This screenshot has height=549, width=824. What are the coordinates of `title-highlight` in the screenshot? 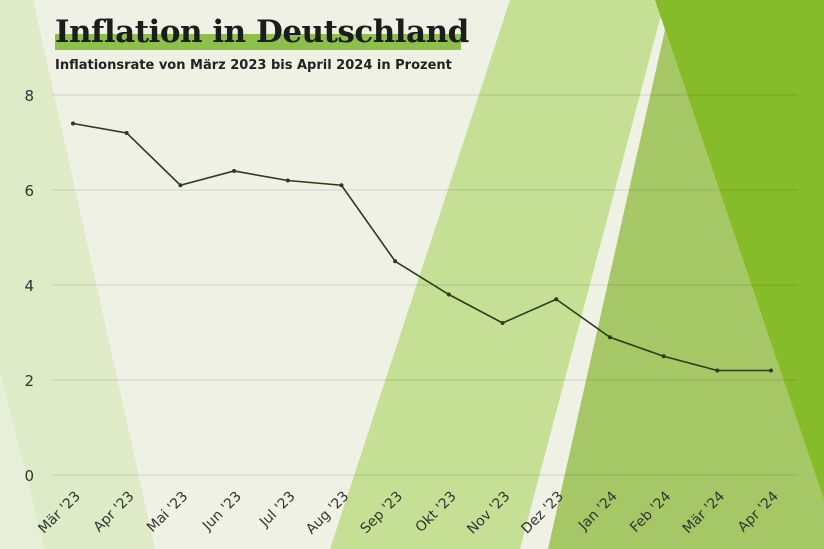 It's located at (258, 42).